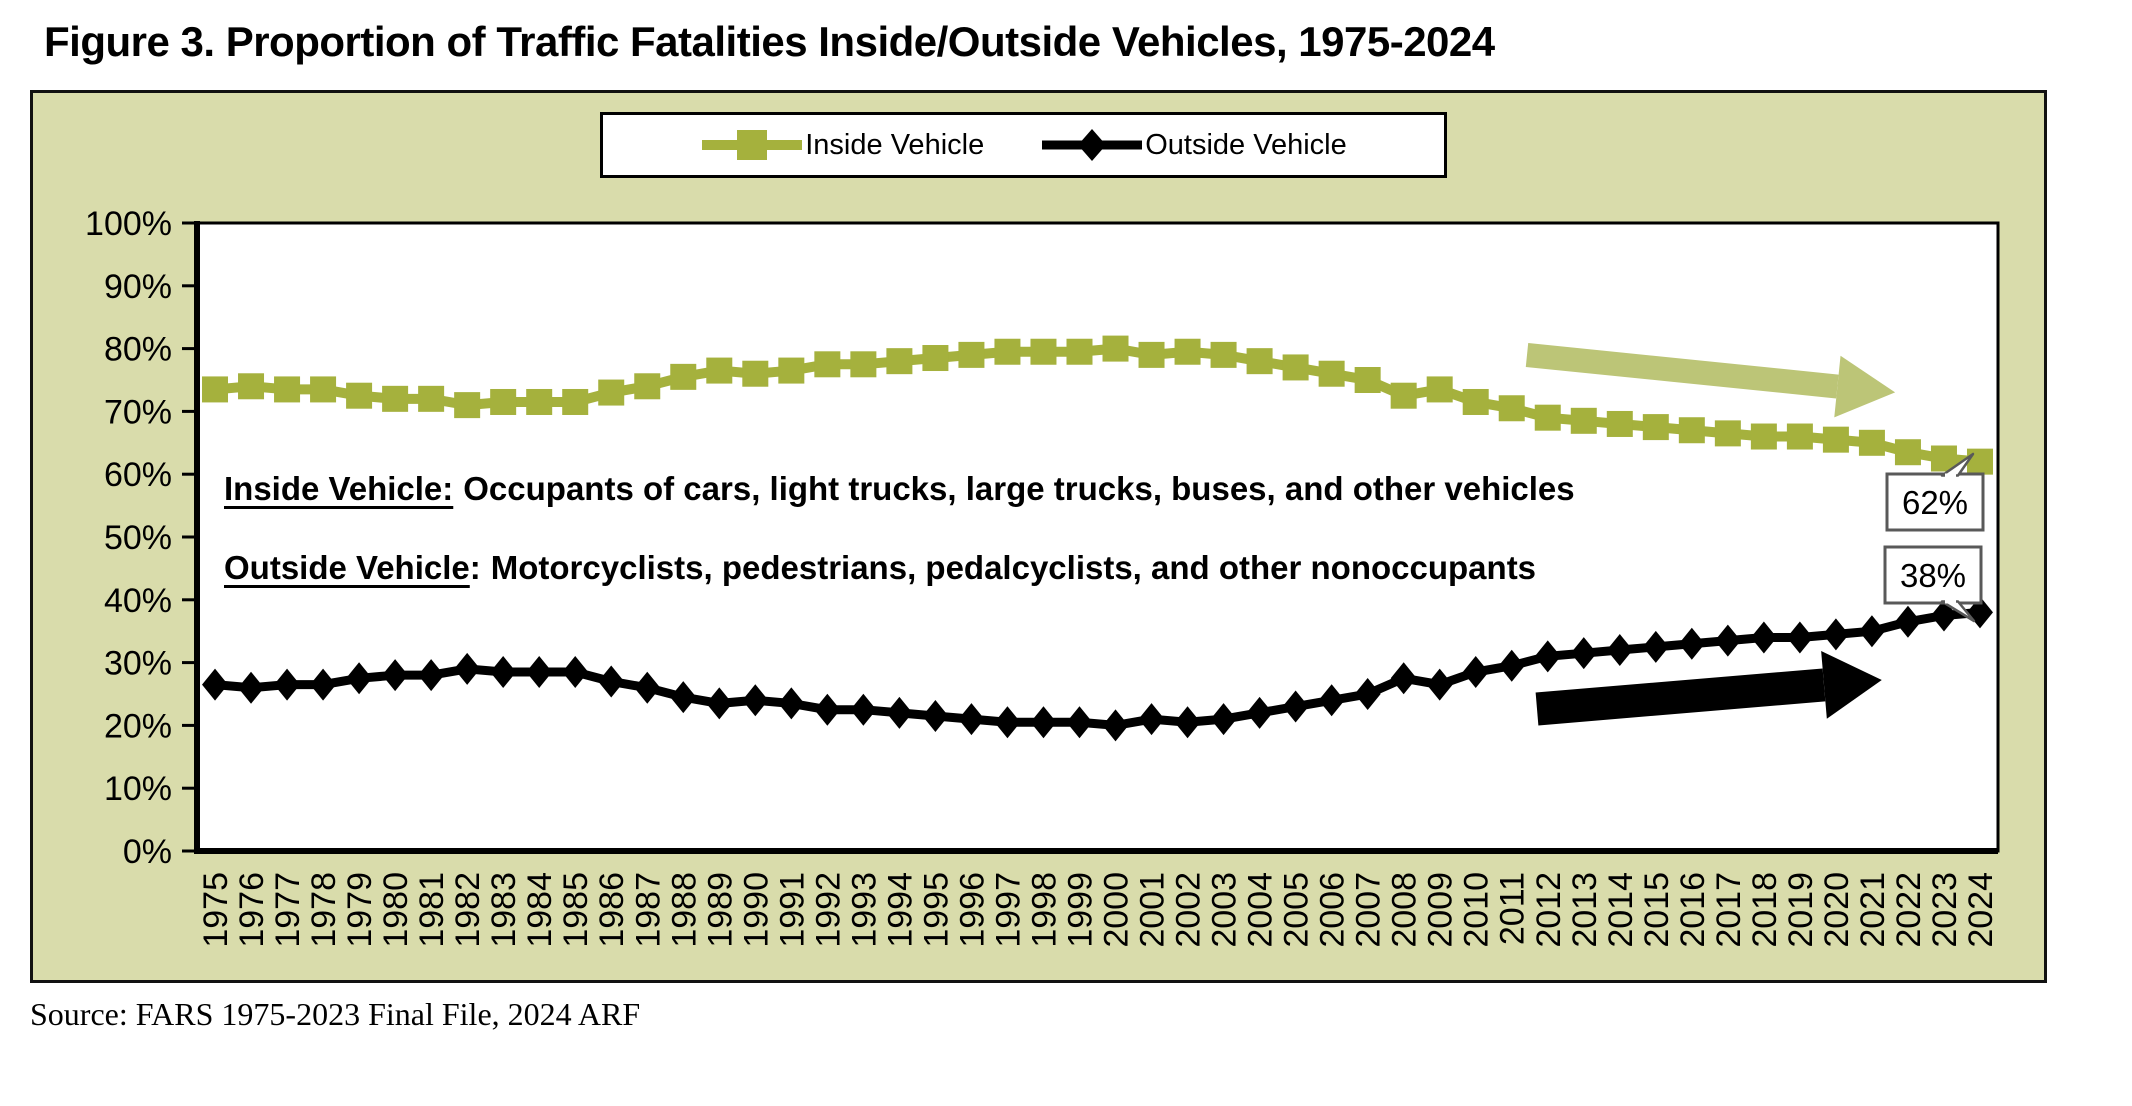  What do you see at coordinates (347, 567) in the screenshot?
I see `outside-definition-term: Outside Vehicle` at bounding box center [347, 567].